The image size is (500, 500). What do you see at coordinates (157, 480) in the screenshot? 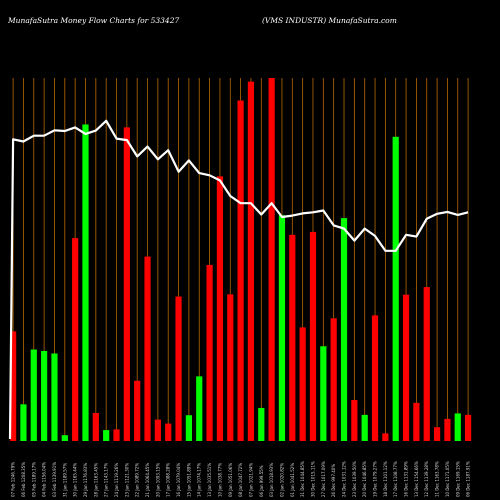
I see `x-tick-label: 20 Jan 1093.15%` at bounding box center [157, 480].